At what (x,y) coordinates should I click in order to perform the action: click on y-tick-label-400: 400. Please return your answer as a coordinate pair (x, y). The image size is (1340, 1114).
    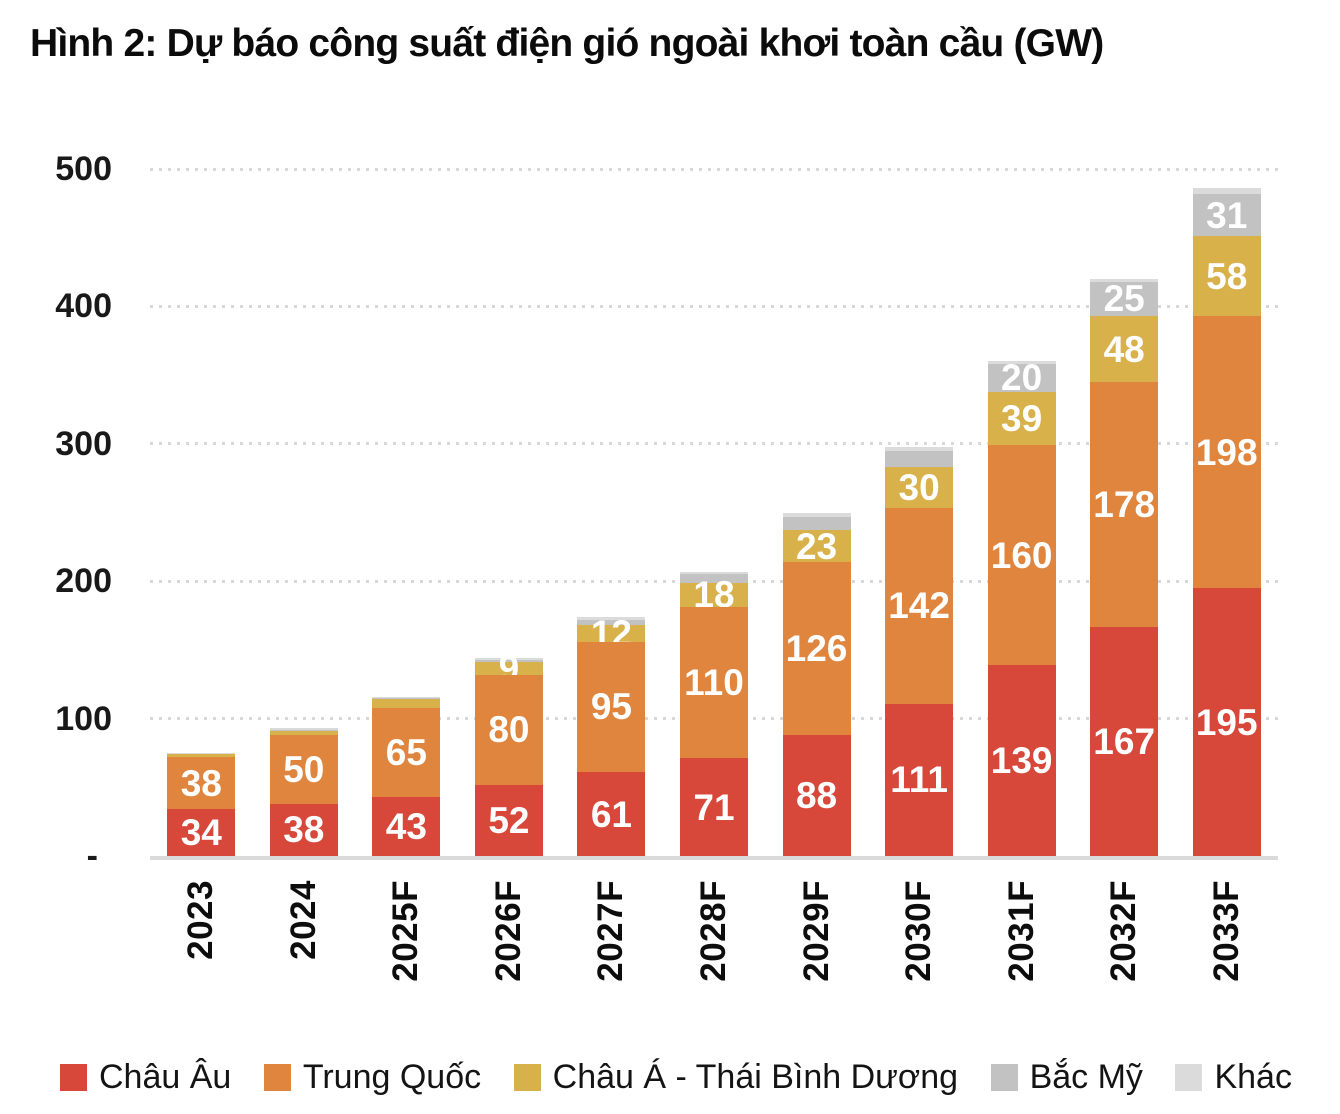
    Looking at the image, I should click on (83, 306).